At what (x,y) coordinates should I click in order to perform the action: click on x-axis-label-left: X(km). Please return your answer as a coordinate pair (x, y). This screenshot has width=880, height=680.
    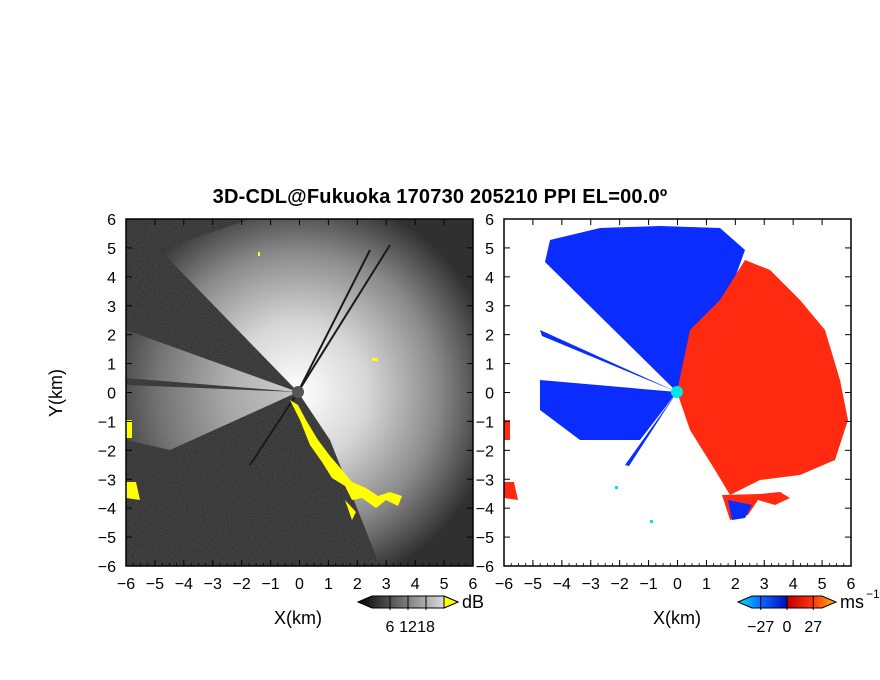
    Looking at the image, I should click on (298, 618).